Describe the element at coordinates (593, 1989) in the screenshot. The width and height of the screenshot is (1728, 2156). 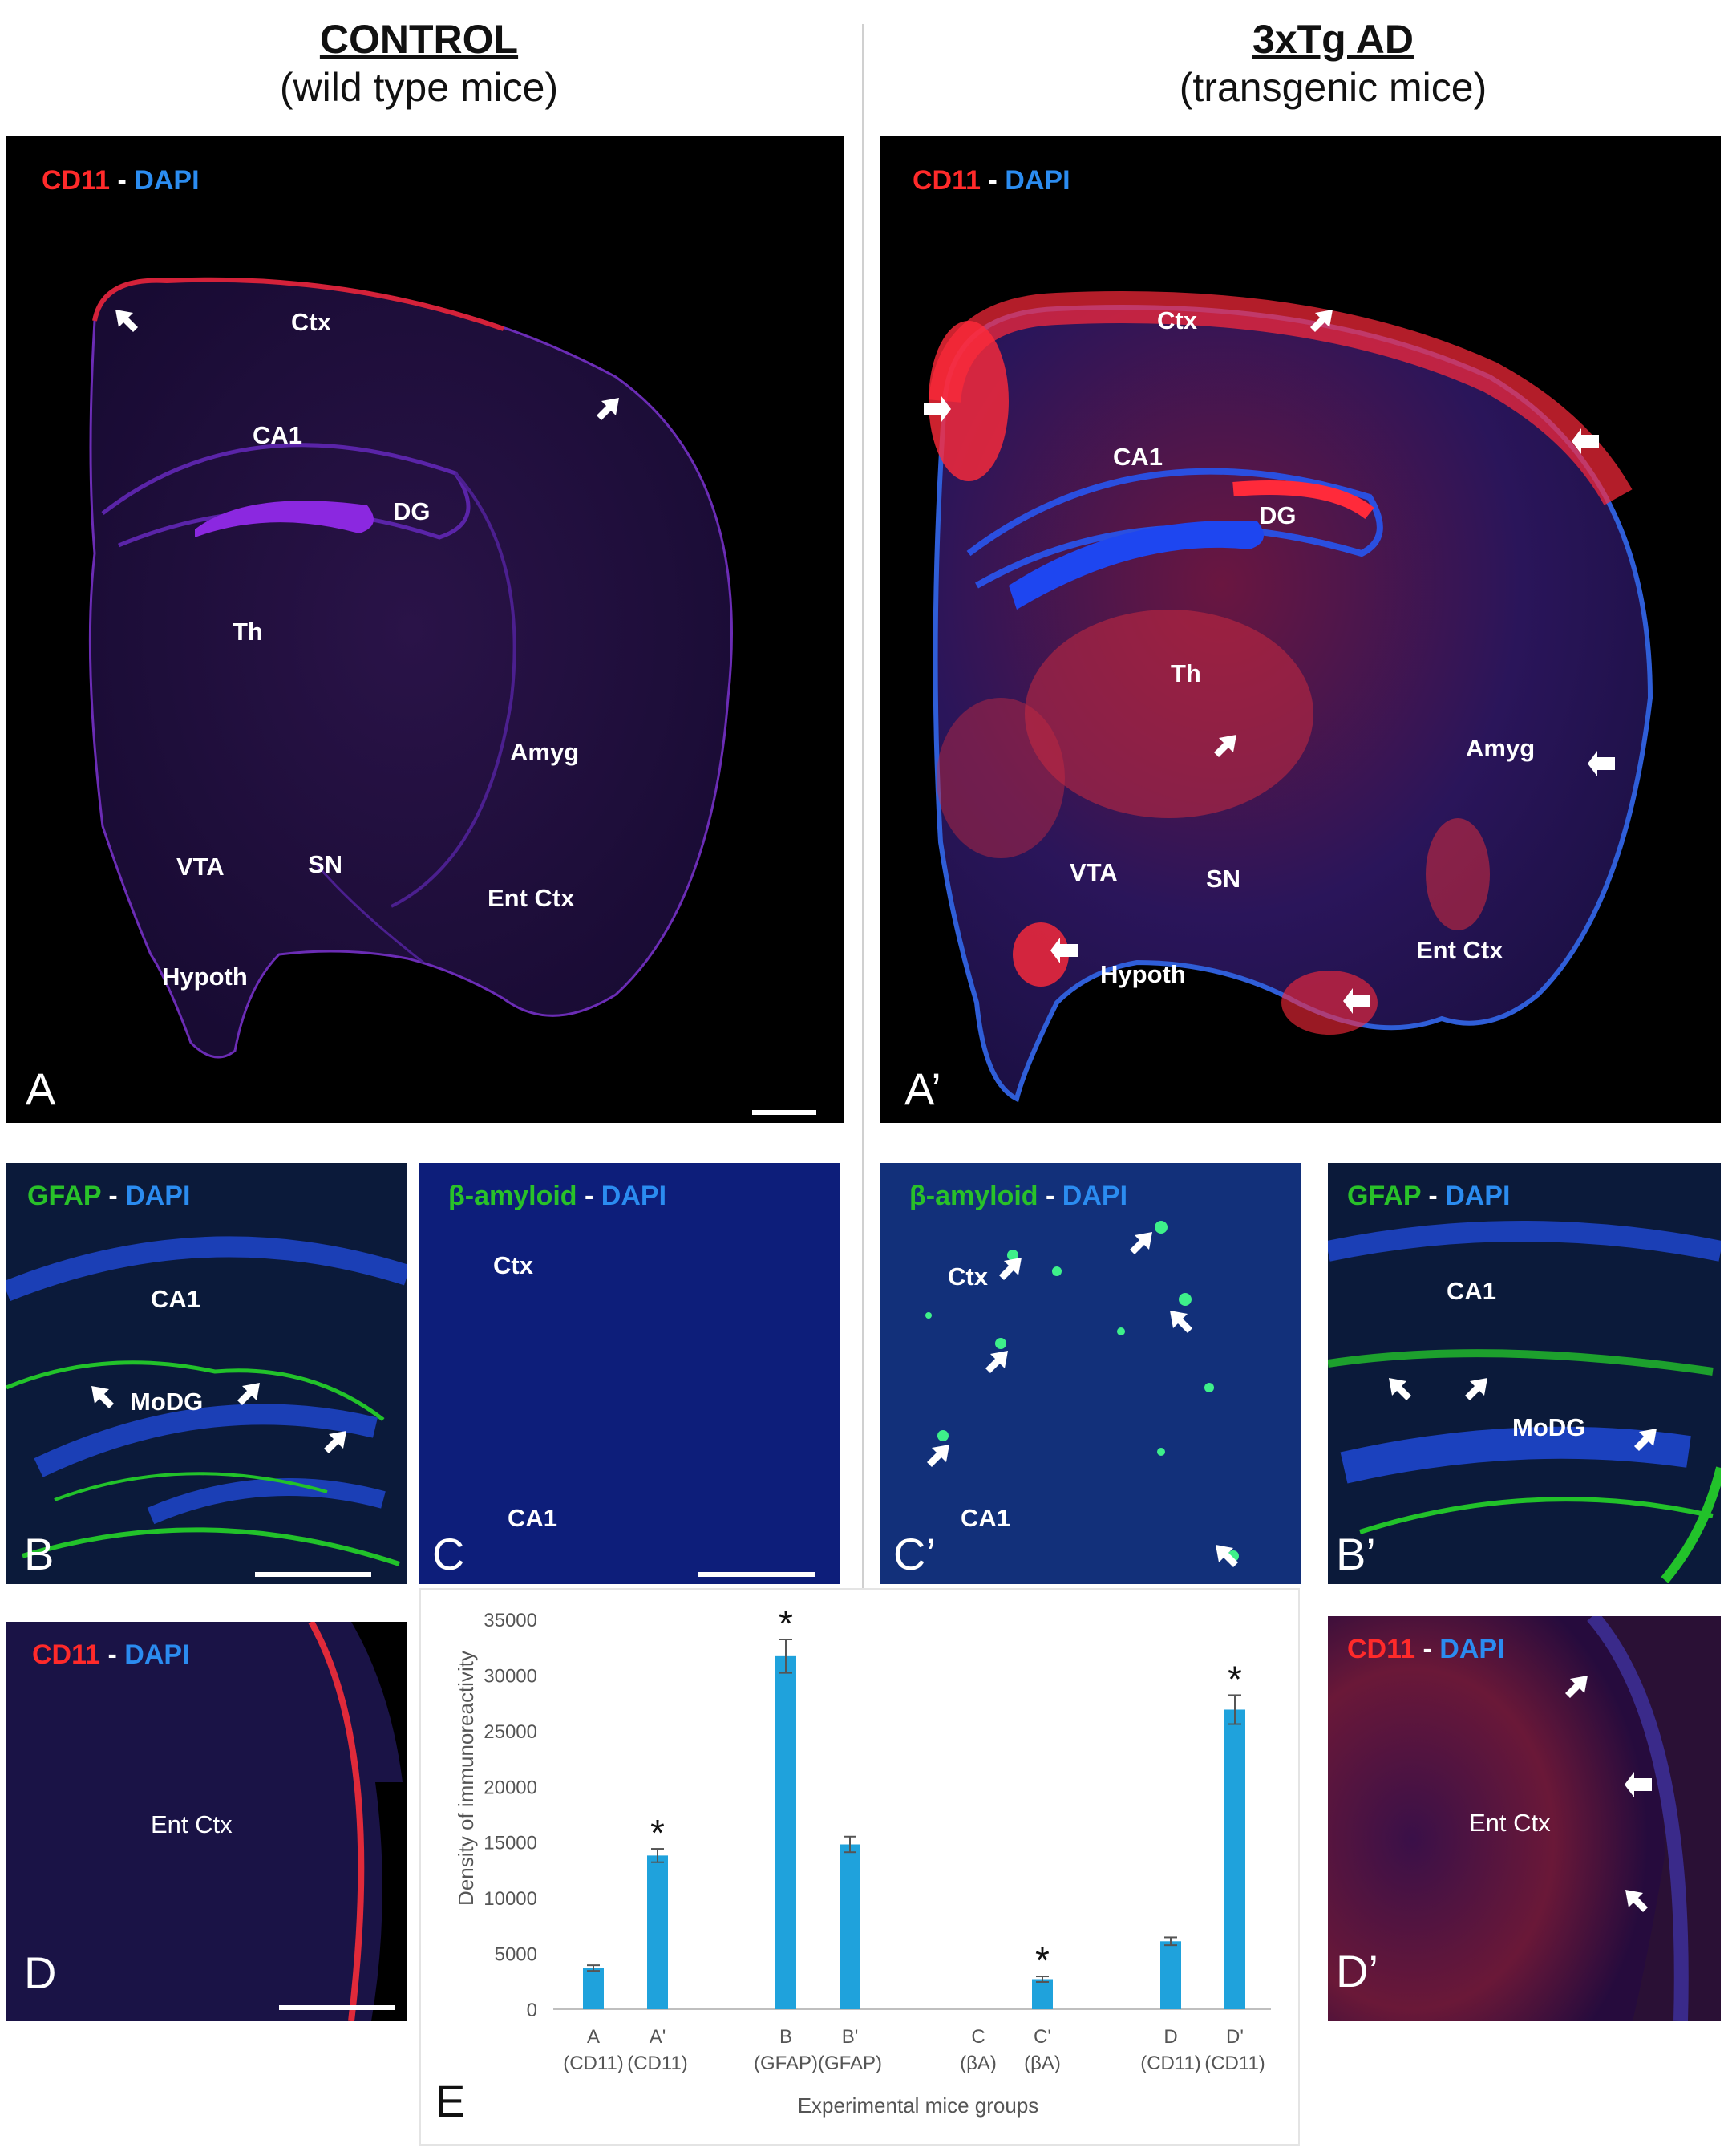
I see `bar-a` at that location.